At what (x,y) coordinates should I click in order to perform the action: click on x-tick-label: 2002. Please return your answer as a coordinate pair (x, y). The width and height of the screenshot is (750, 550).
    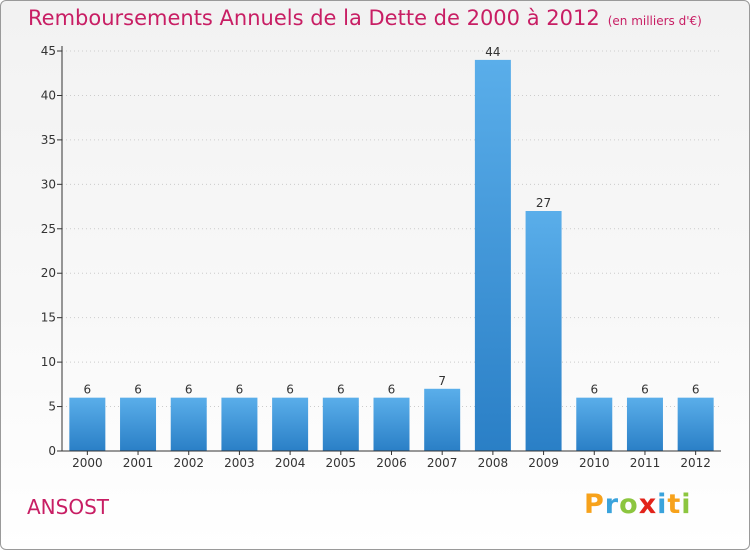
    Looking at the image, I should click on (188, 463).